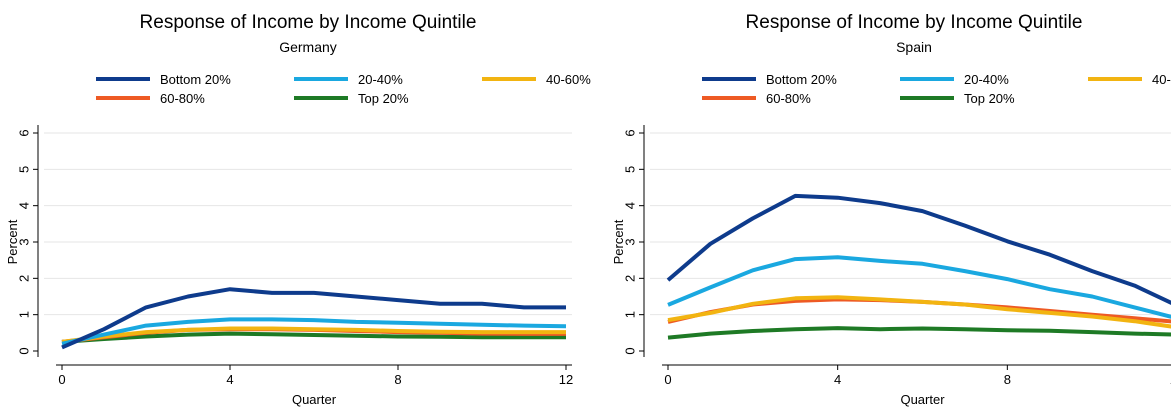 The image size is (1171, 410). What do you see at coordinates (914, 47) in the screenshot?
I see `chart-subtitle: Spain` at bounding box center [914, 47].